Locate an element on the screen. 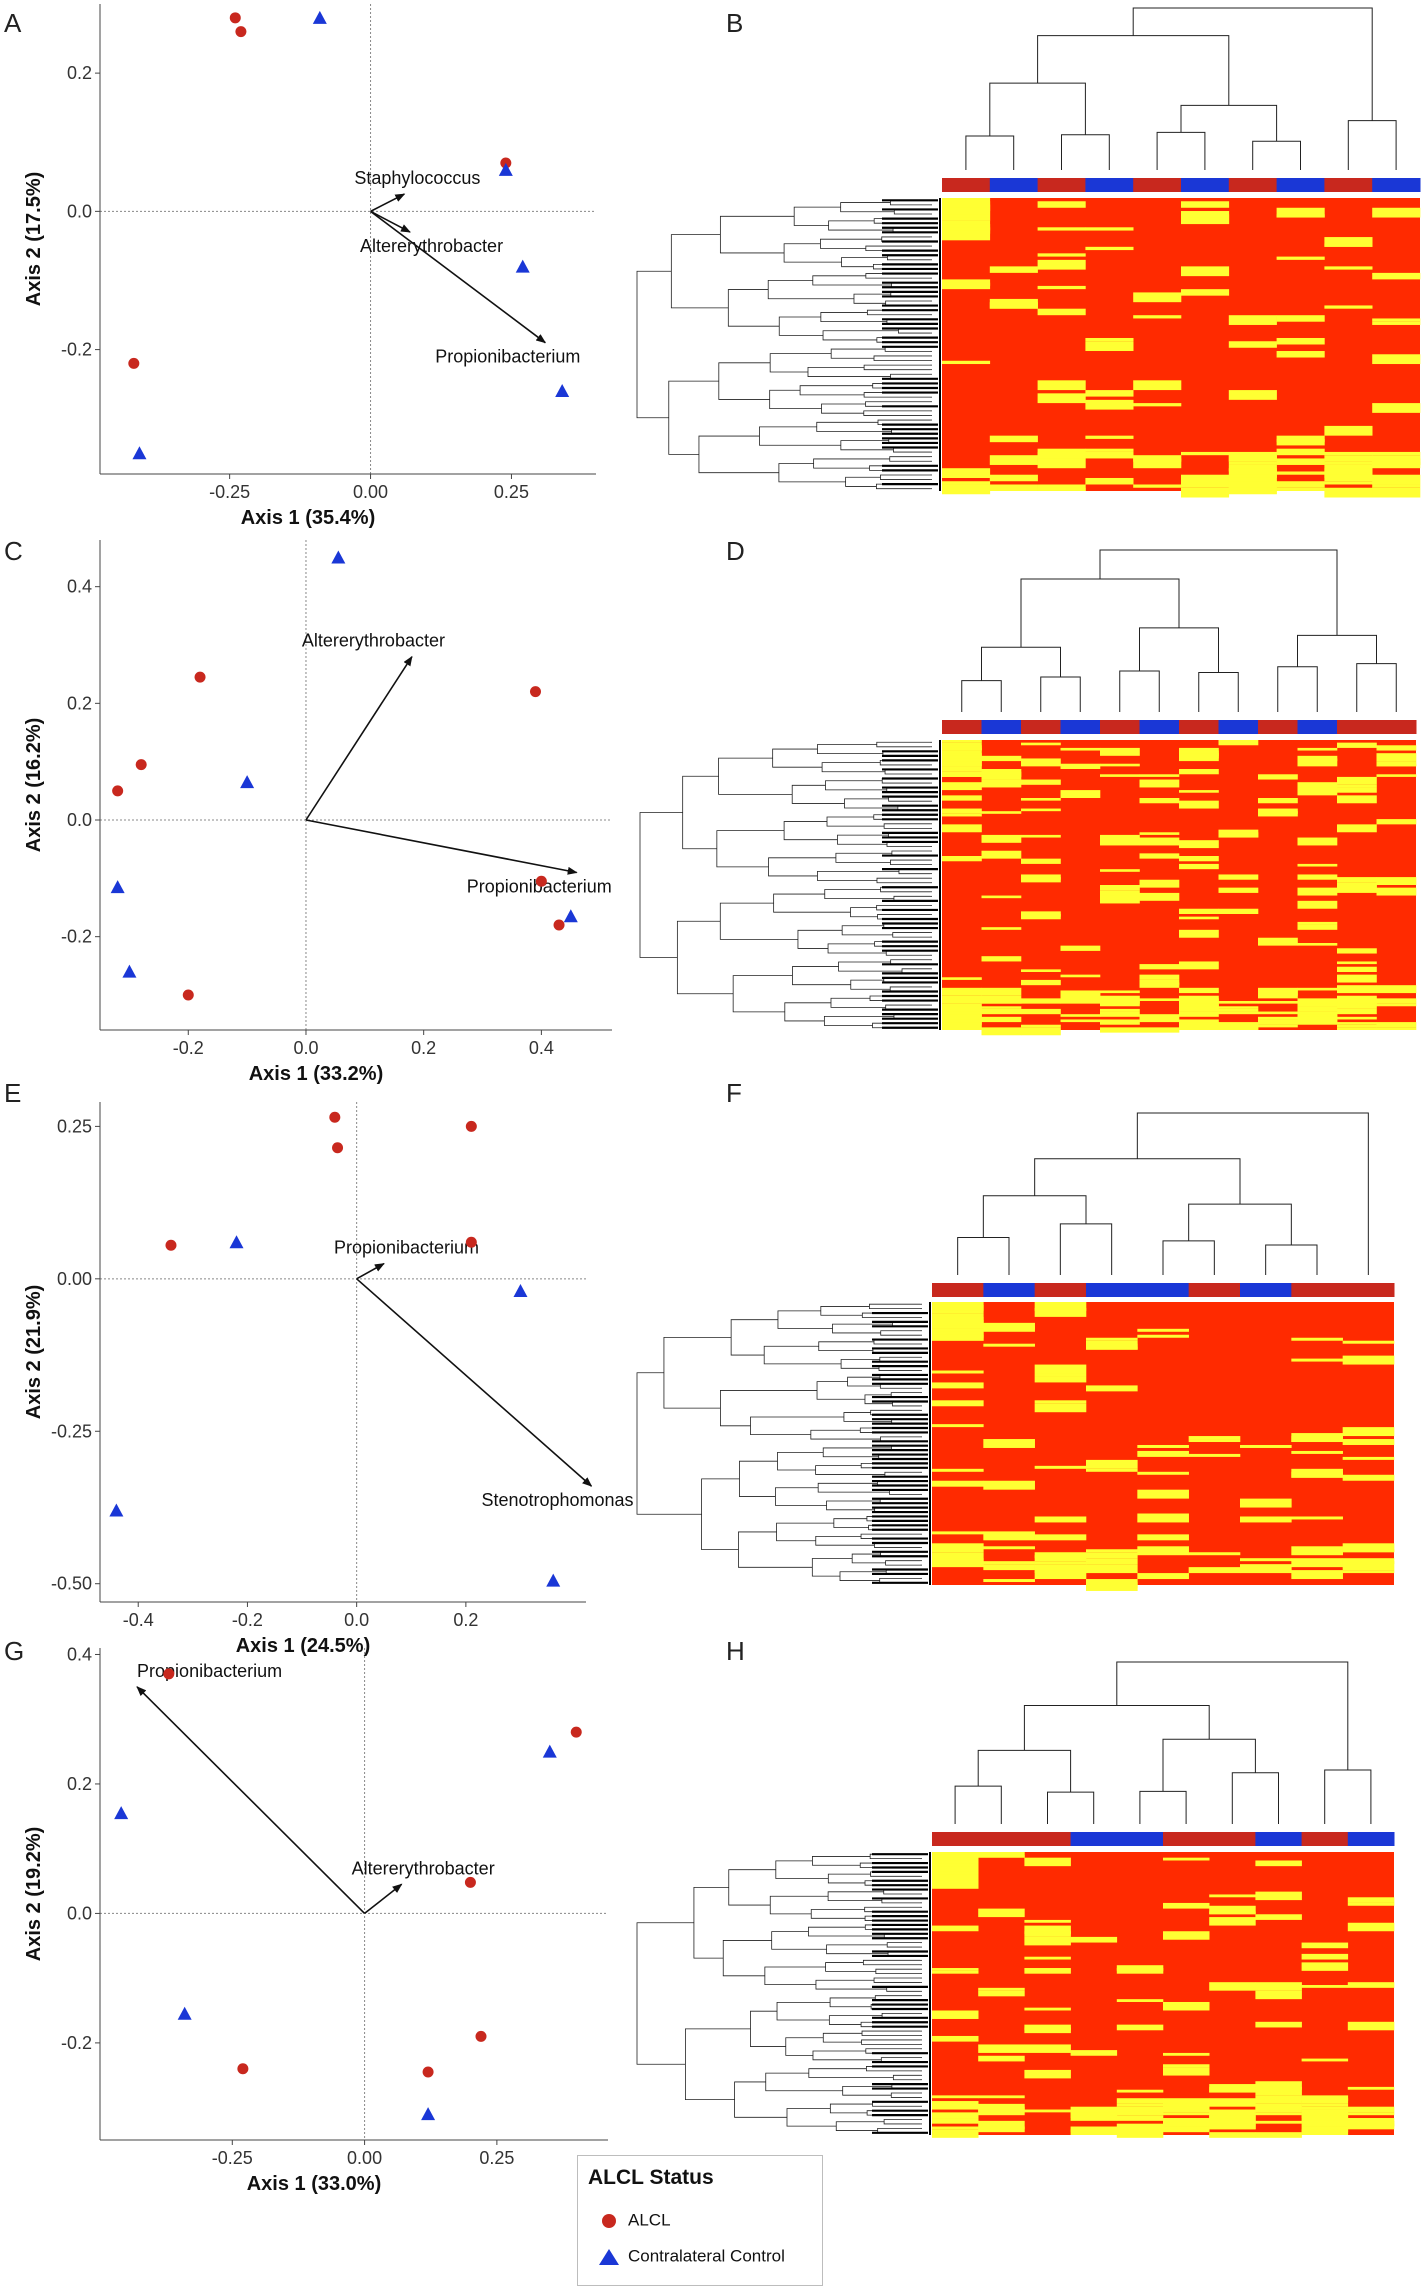 This screenshot has height=2296, width=1425. y-axis-title: Axis 2 (16.2%) is located at coordinates (34, 785).